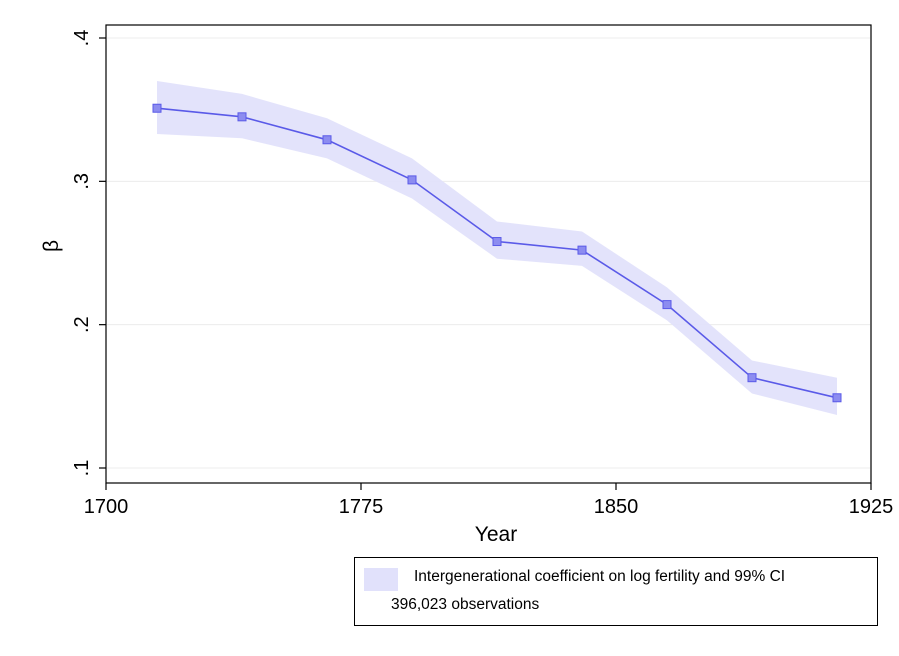 The image size is (899, 656). Describe the element at coordinates (381, 579) in the screenshot. I see `legend-swatch-ci-band` at that location.